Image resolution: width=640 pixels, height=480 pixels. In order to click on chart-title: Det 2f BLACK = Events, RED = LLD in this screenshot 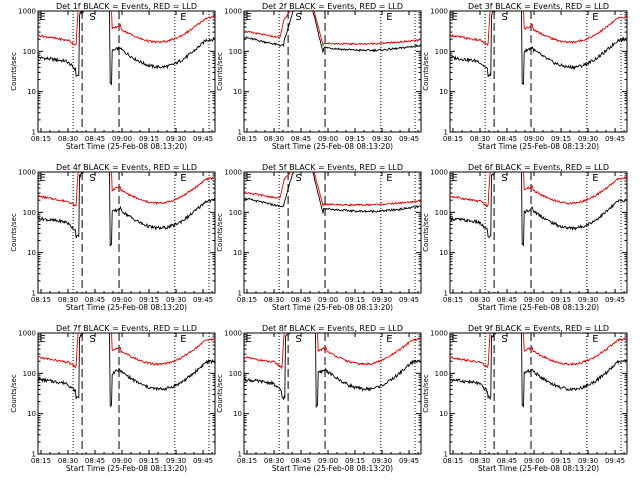, I will do `click(332, 6)`.